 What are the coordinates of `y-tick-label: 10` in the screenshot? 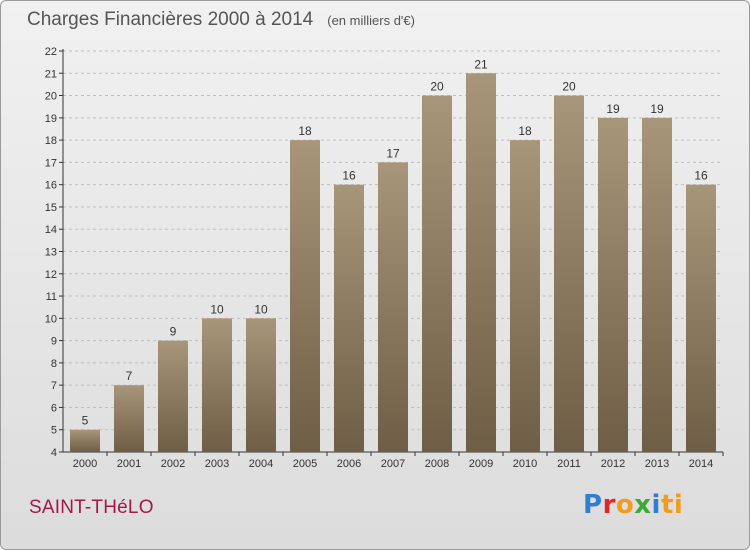 It's located at (51, 319).